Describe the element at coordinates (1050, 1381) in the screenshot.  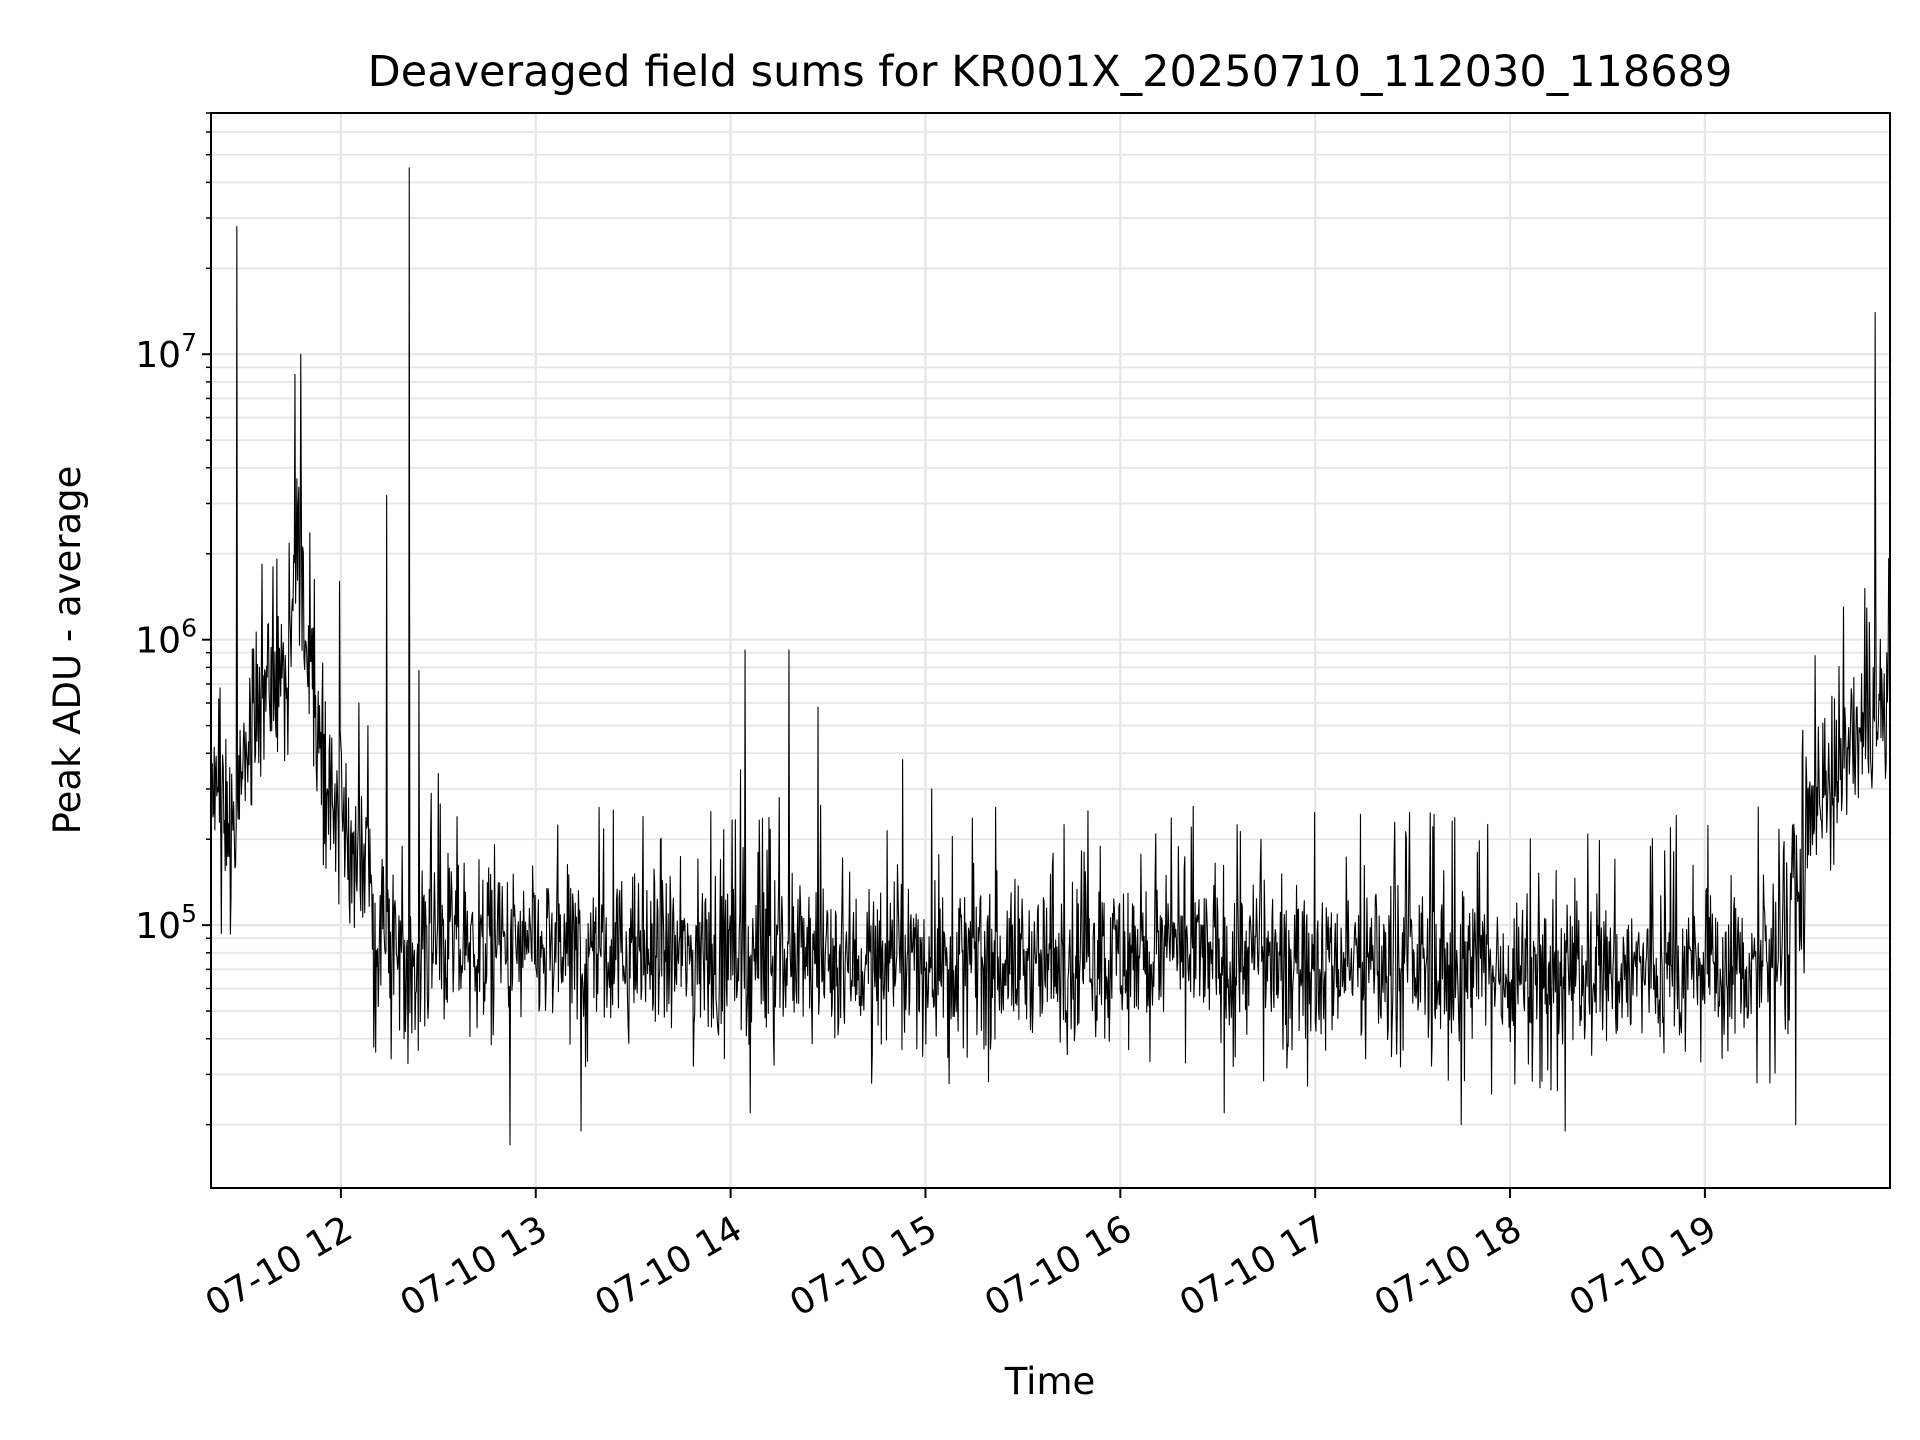
I see `x-axis-label: Time` at that location.